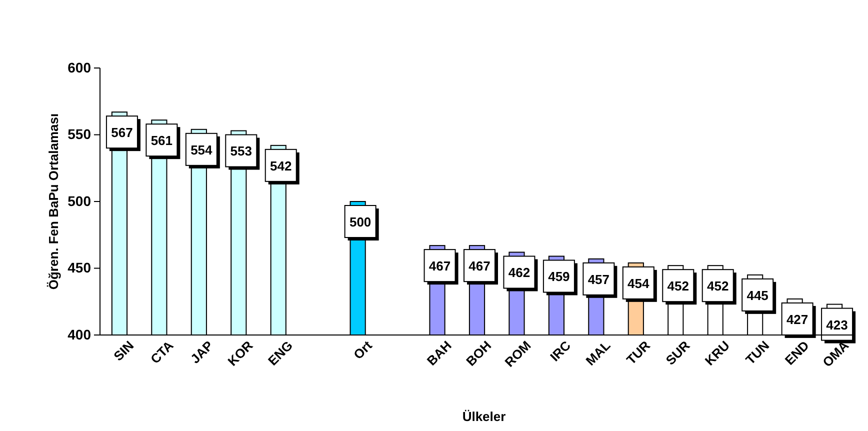  Describe the element at coordinates (80, 67) in the screenshot. I see `y-tick-label: 600` at that location.